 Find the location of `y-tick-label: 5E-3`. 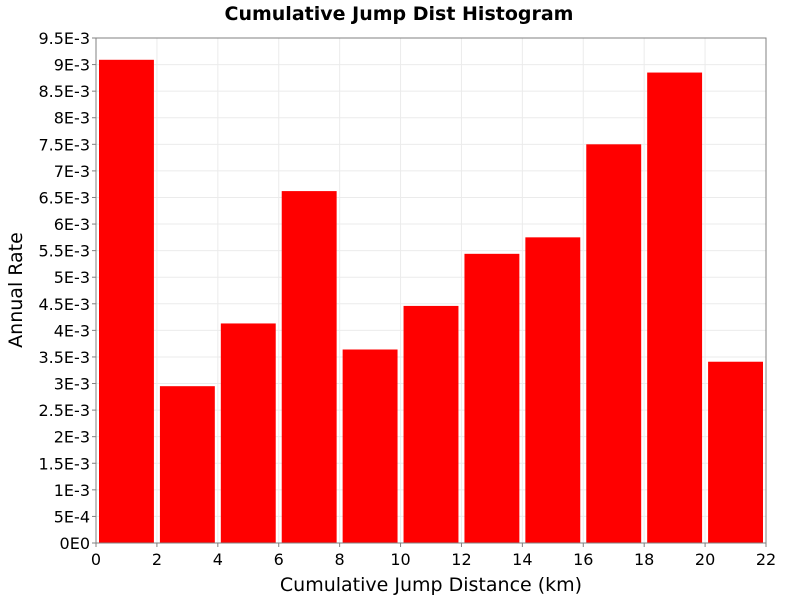

y-tick-label: 5E-3 is located at coordinates (72, 277).